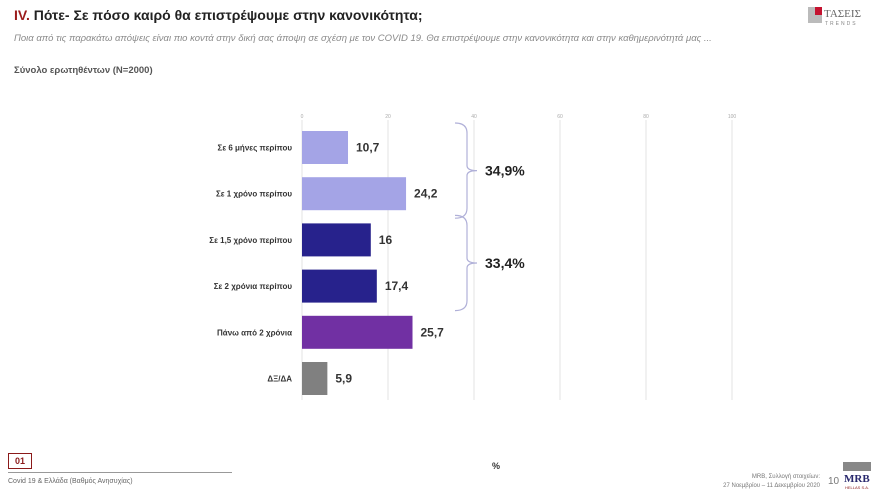 Image resolution: width=880 pixels, height=495 pixels. I want to click on x-tick-label: 20, so click(388, 117).